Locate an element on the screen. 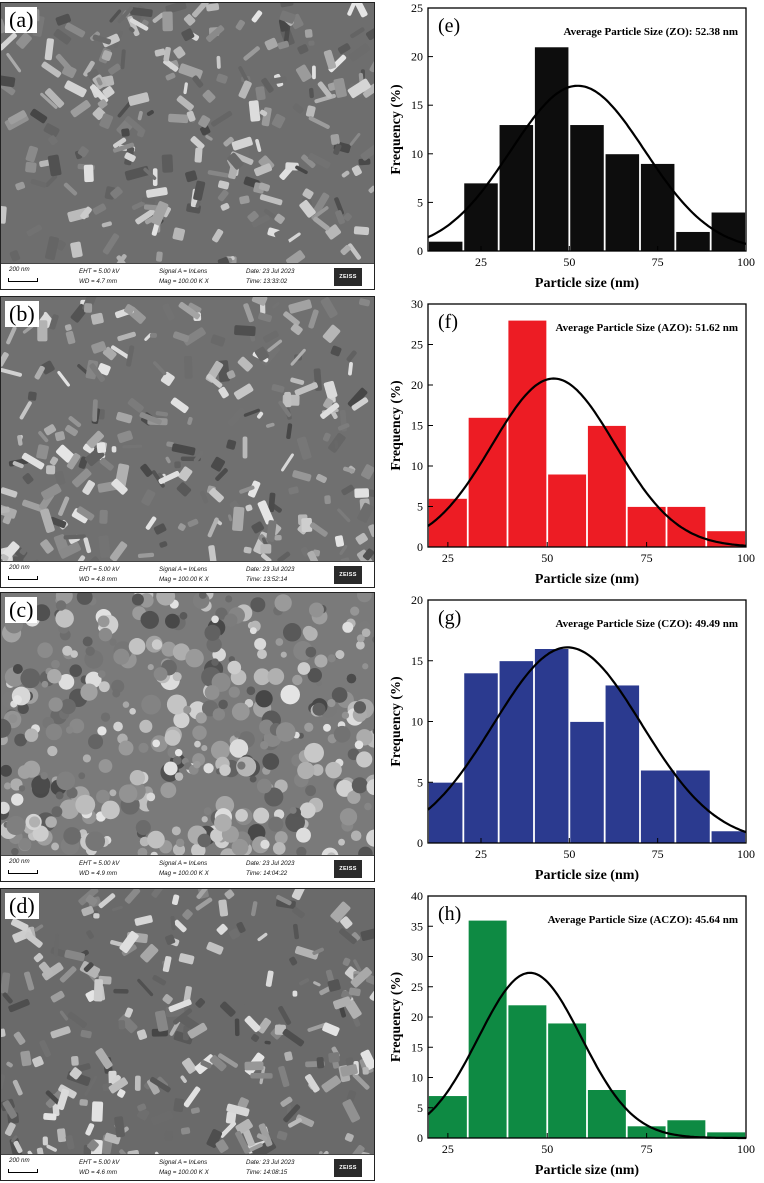 This screenshot has width=764, height=1183. panel-label: (c) is located at coordinates (21, 610).